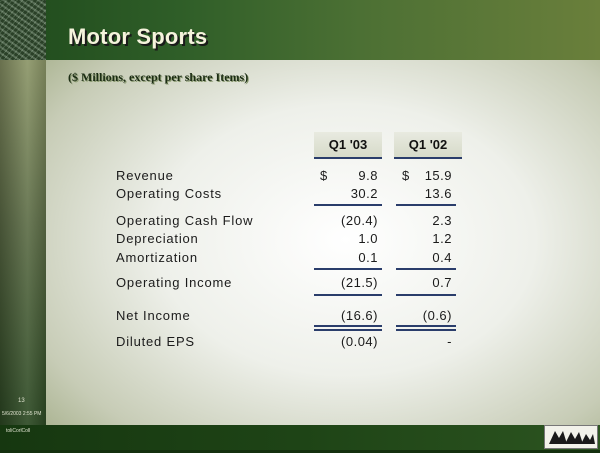  I want to click on company-logo, so click(571, 437).